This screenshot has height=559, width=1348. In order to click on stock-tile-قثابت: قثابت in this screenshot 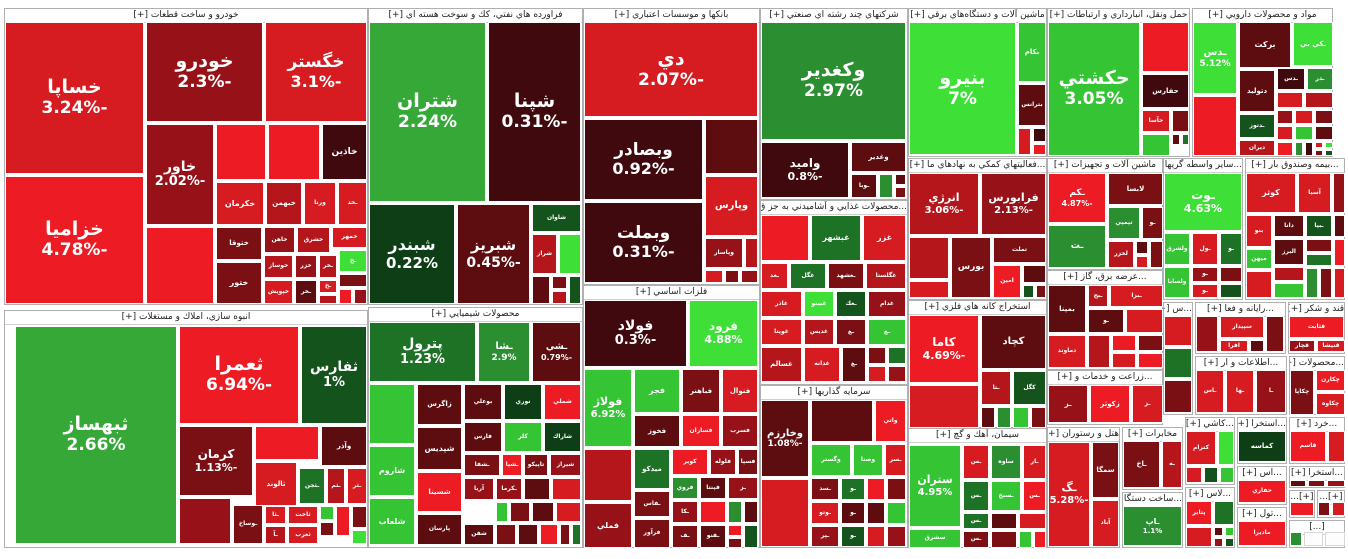, I will do `click(1316, 327)`.